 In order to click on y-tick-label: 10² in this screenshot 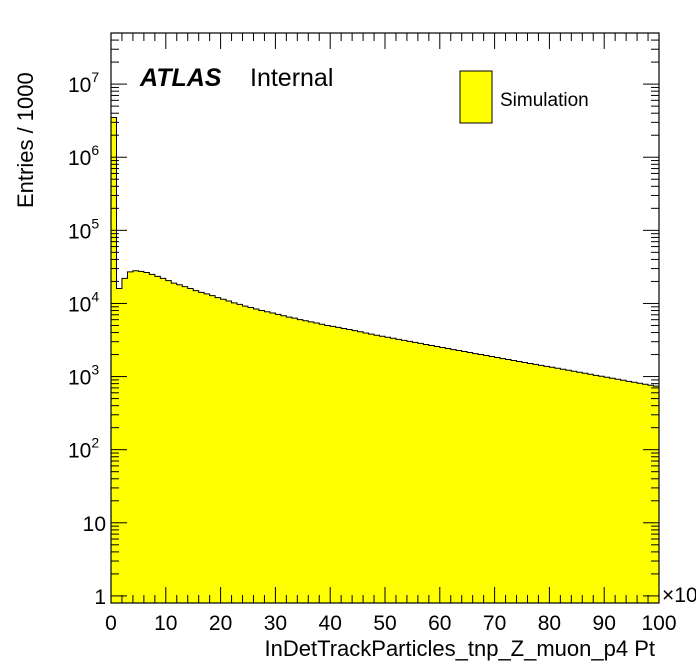, I will do `click(83, 449)`.